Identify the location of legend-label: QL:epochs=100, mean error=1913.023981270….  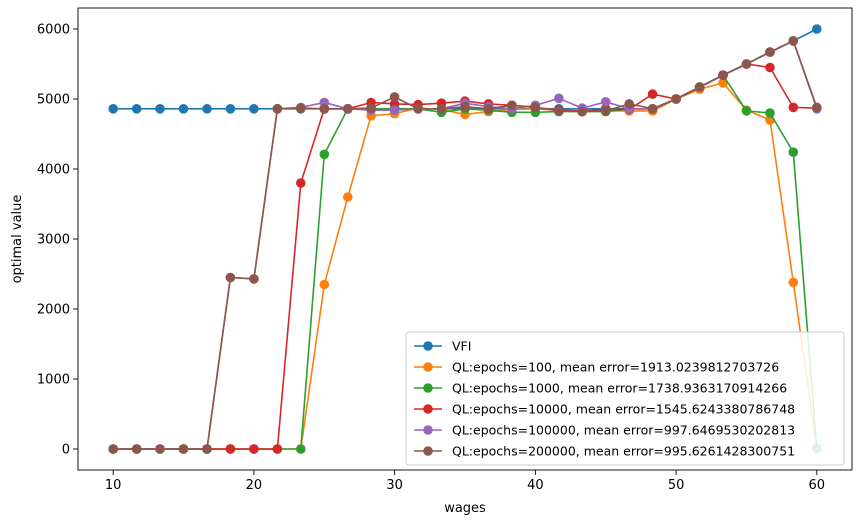
(615, 367).